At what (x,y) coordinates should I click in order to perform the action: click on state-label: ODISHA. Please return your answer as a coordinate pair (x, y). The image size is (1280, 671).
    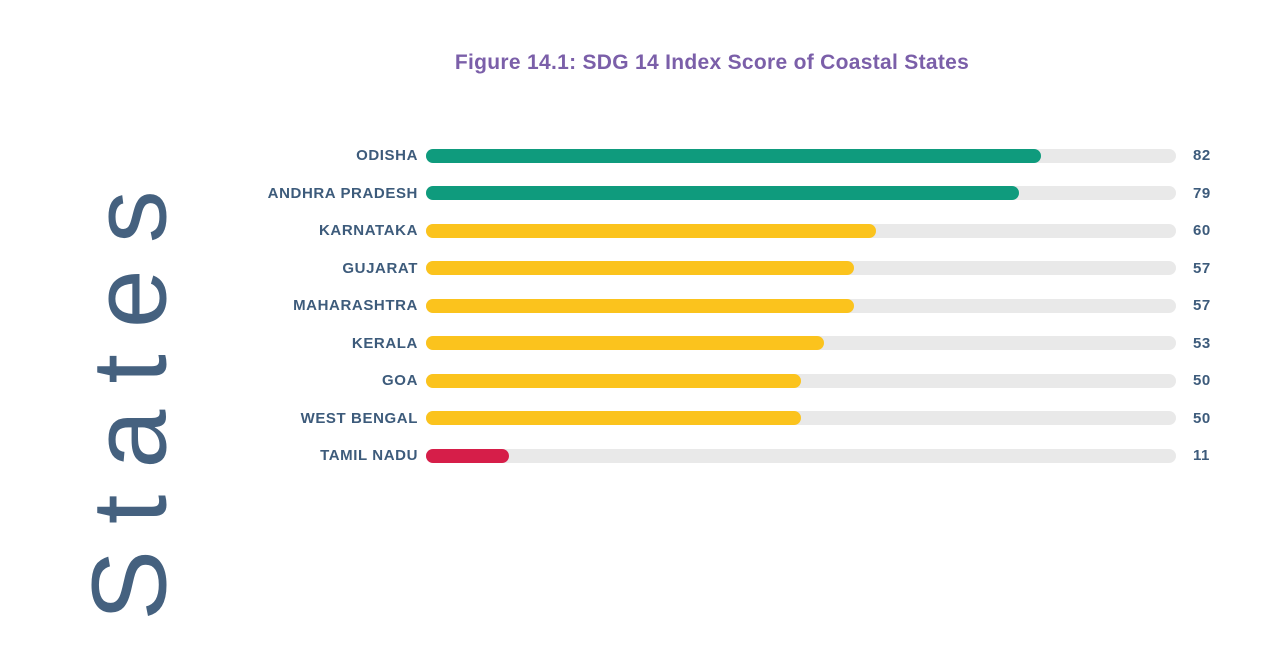
    Looking at the image, I should click on (387, 156).